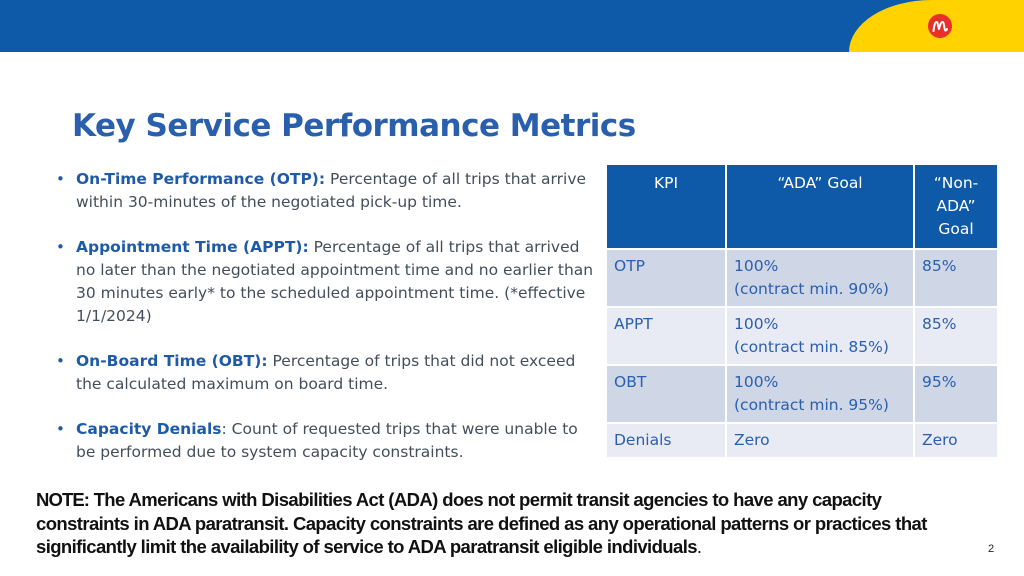 This screenshot has width=1024, height=576. What do you see at coordinates (820, 278) in the screenshot?
I see `ada-goal-cell: 100% (contract min. 90%)` at bounding box center [820, 278].